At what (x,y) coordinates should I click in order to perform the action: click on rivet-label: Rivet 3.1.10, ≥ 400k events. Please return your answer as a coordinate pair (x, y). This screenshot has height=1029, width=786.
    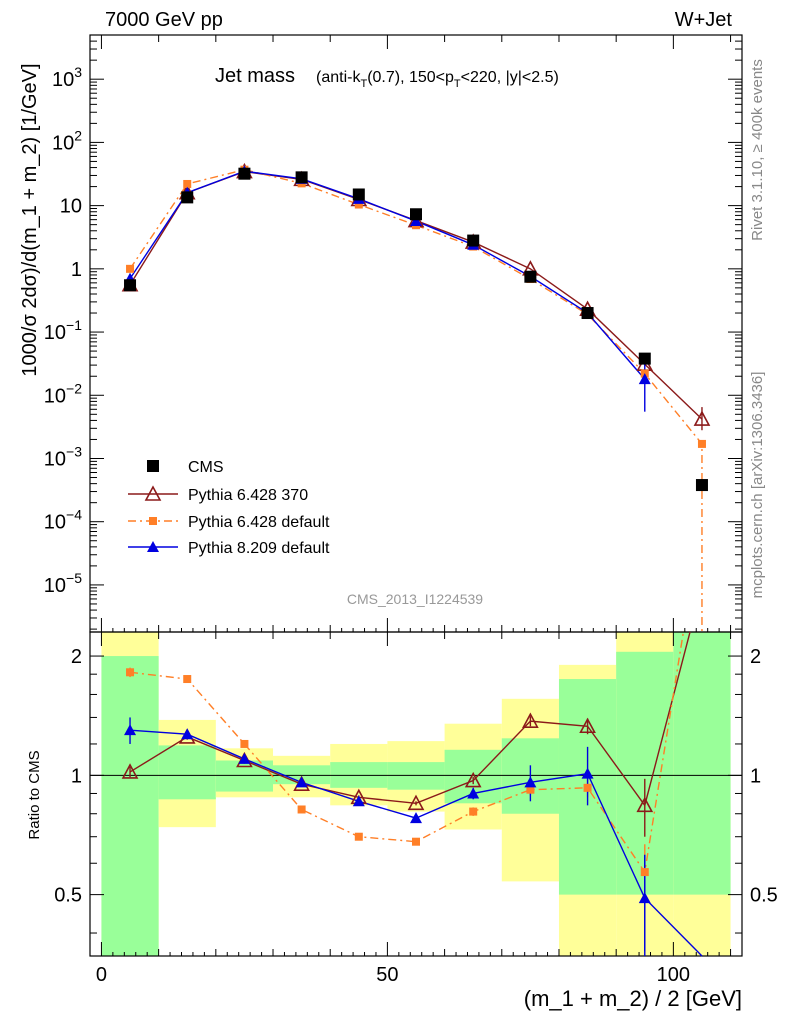
    Looking at the image, I should click on (757, 150).